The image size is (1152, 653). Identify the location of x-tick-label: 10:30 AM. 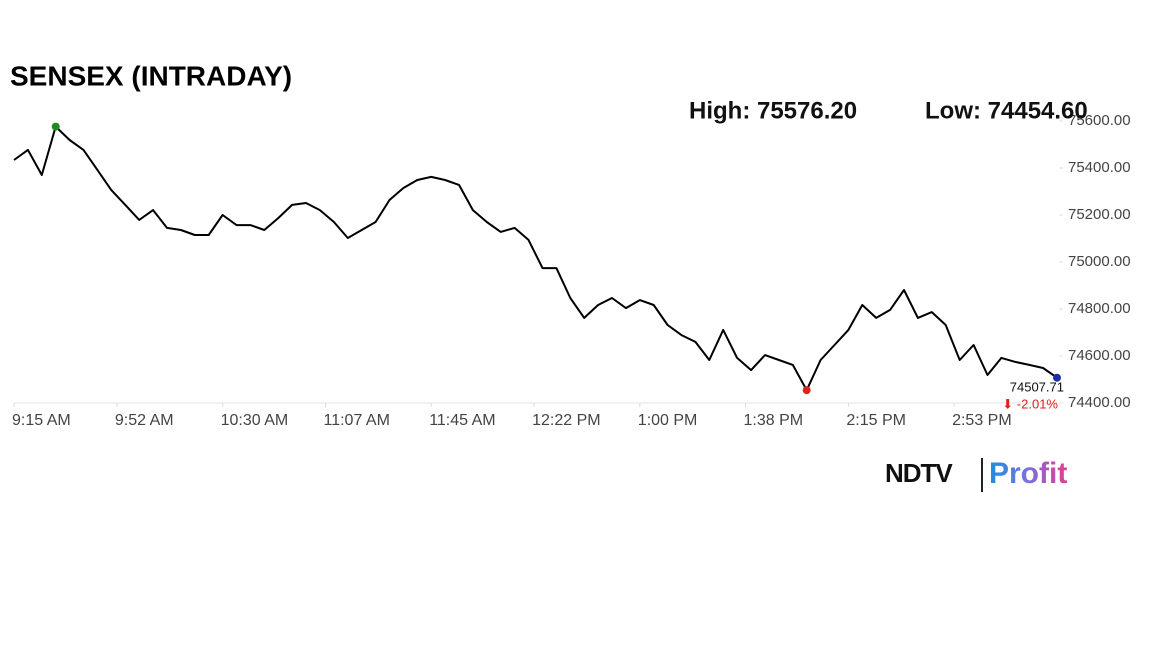
(255, 420).